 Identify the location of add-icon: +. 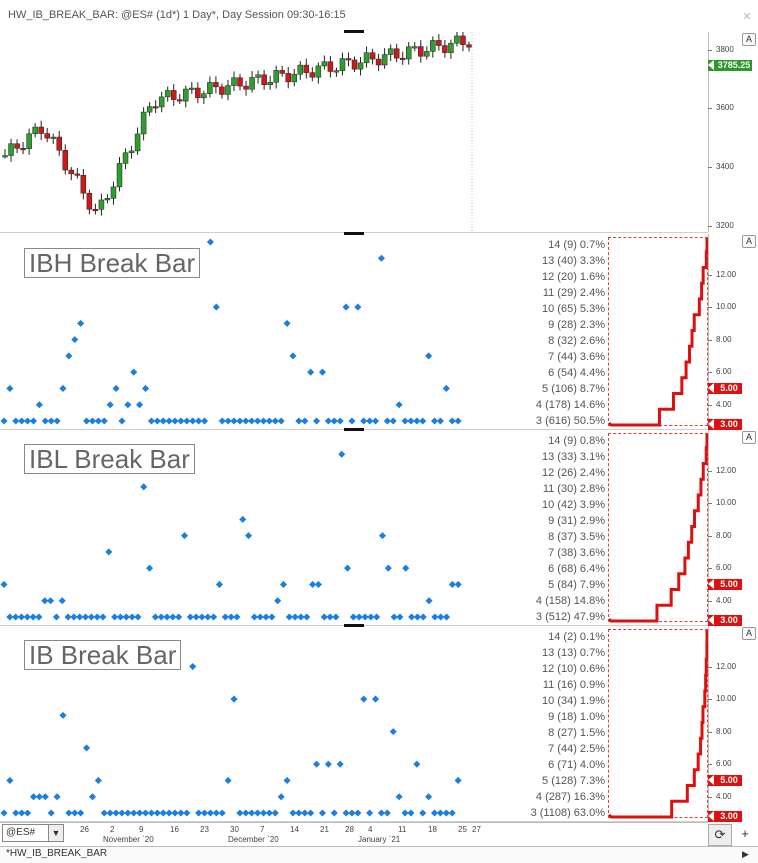
(745, 833).